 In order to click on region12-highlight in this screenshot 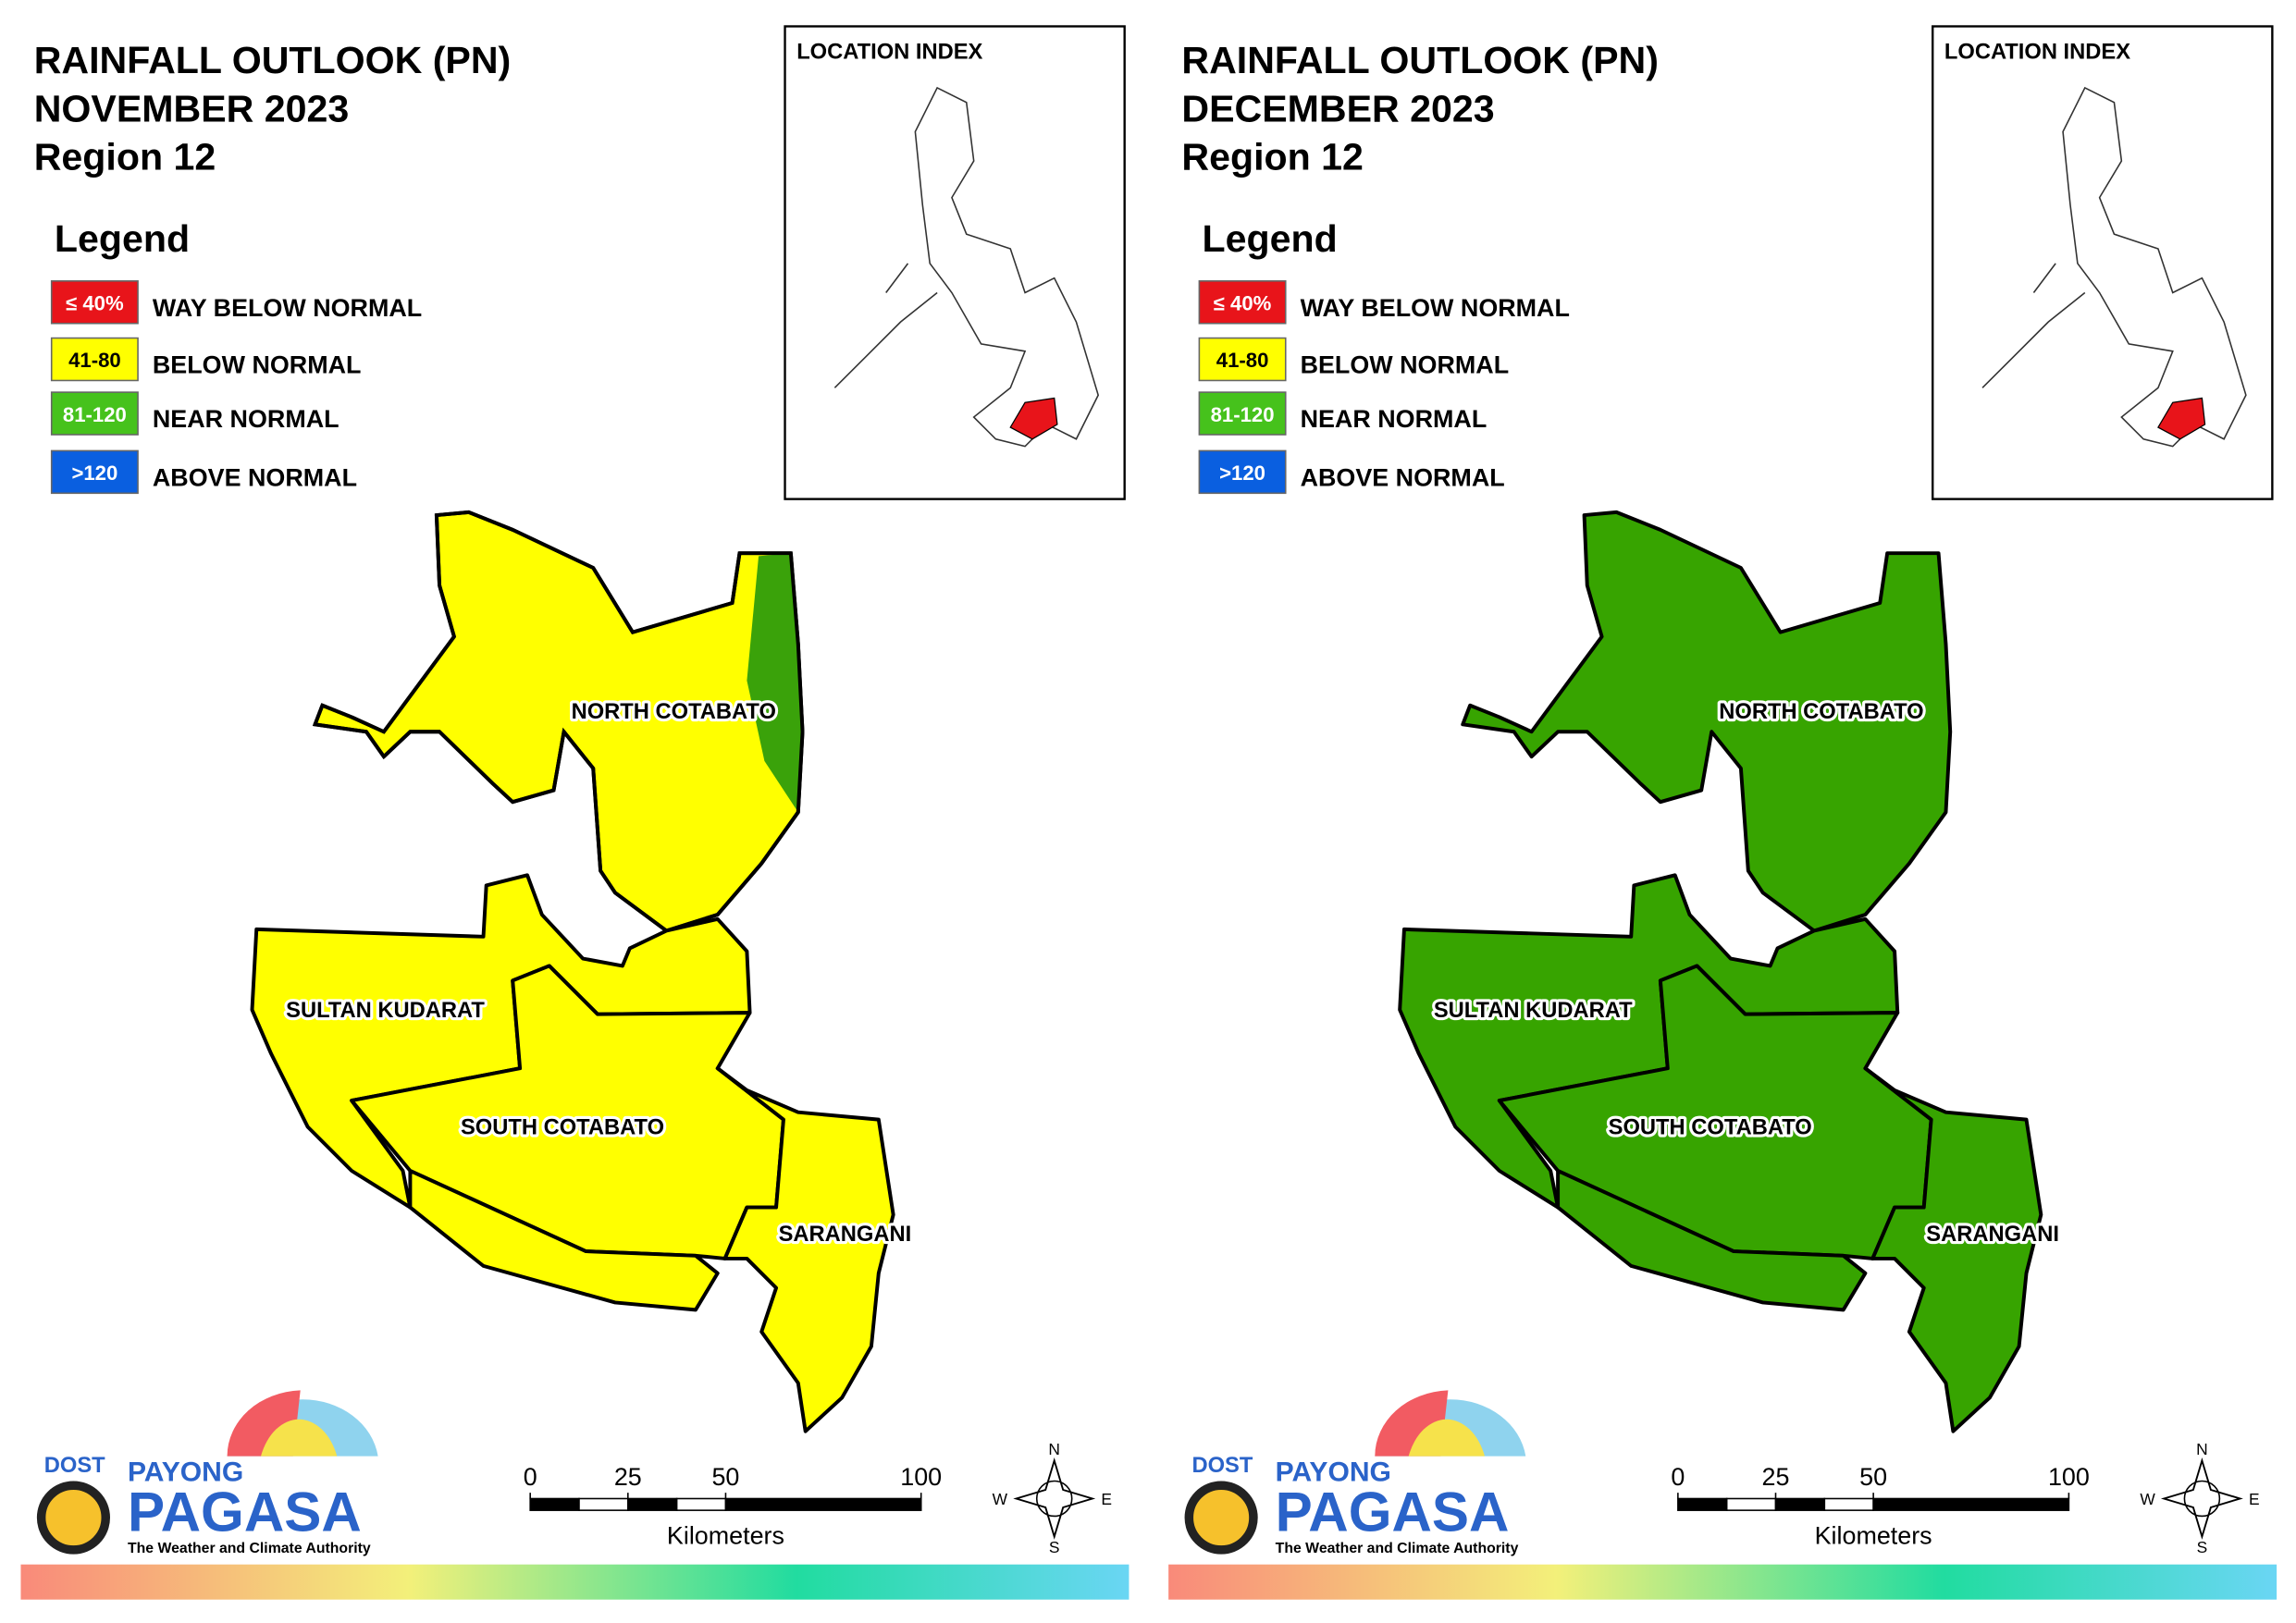, I will do `click(1033, 418)`.